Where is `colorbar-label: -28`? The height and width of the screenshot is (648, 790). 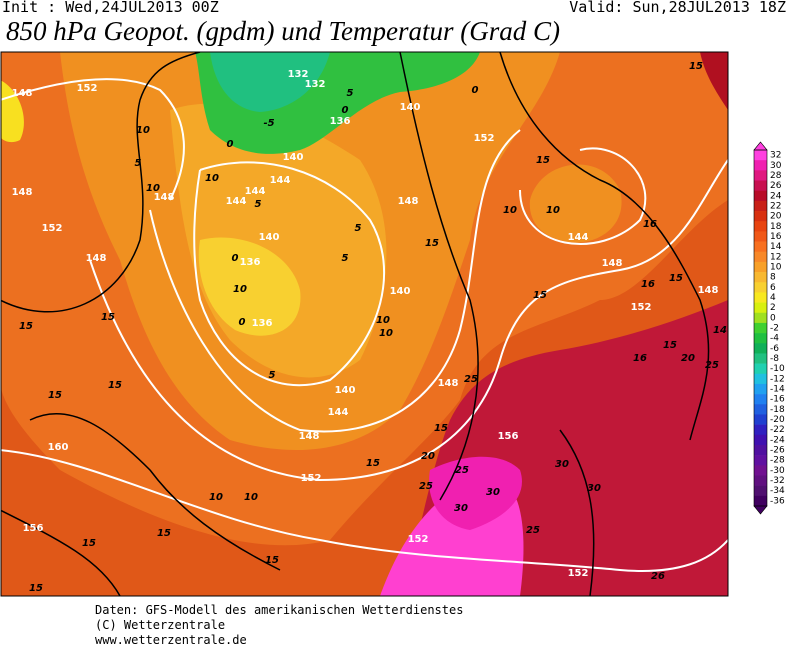 colorbar-label: -28 is located at coordinates (777, 461).